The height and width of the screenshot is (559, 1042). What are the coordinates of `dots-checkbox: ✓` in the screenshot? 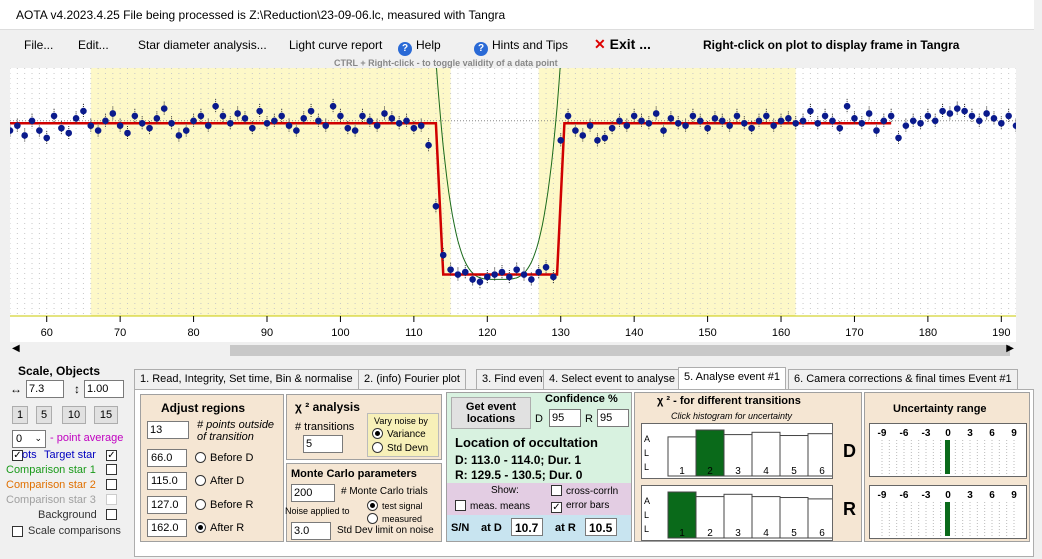 It's located at (17, 455).